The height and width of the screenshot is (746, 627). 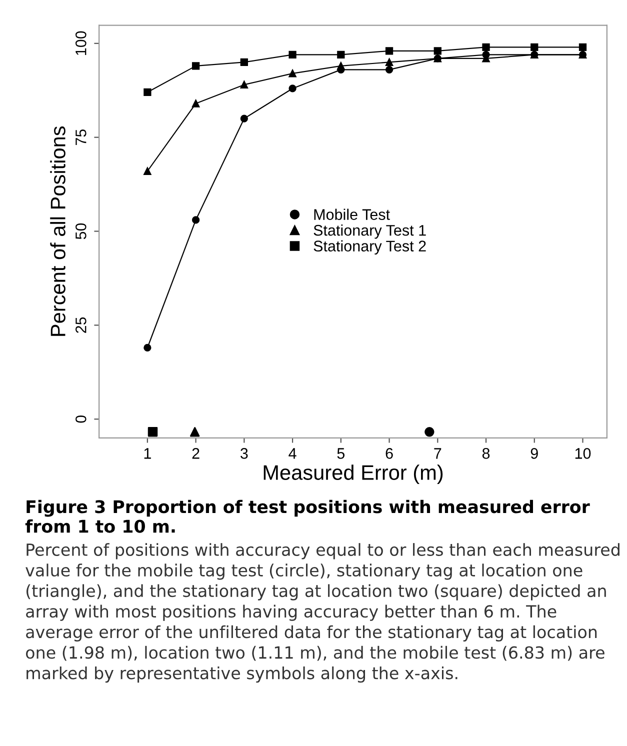 What do you see at coordinates (81, 325) in the screenshot?
I see `y-tick-label: 25` at bounding box center [81, 325].